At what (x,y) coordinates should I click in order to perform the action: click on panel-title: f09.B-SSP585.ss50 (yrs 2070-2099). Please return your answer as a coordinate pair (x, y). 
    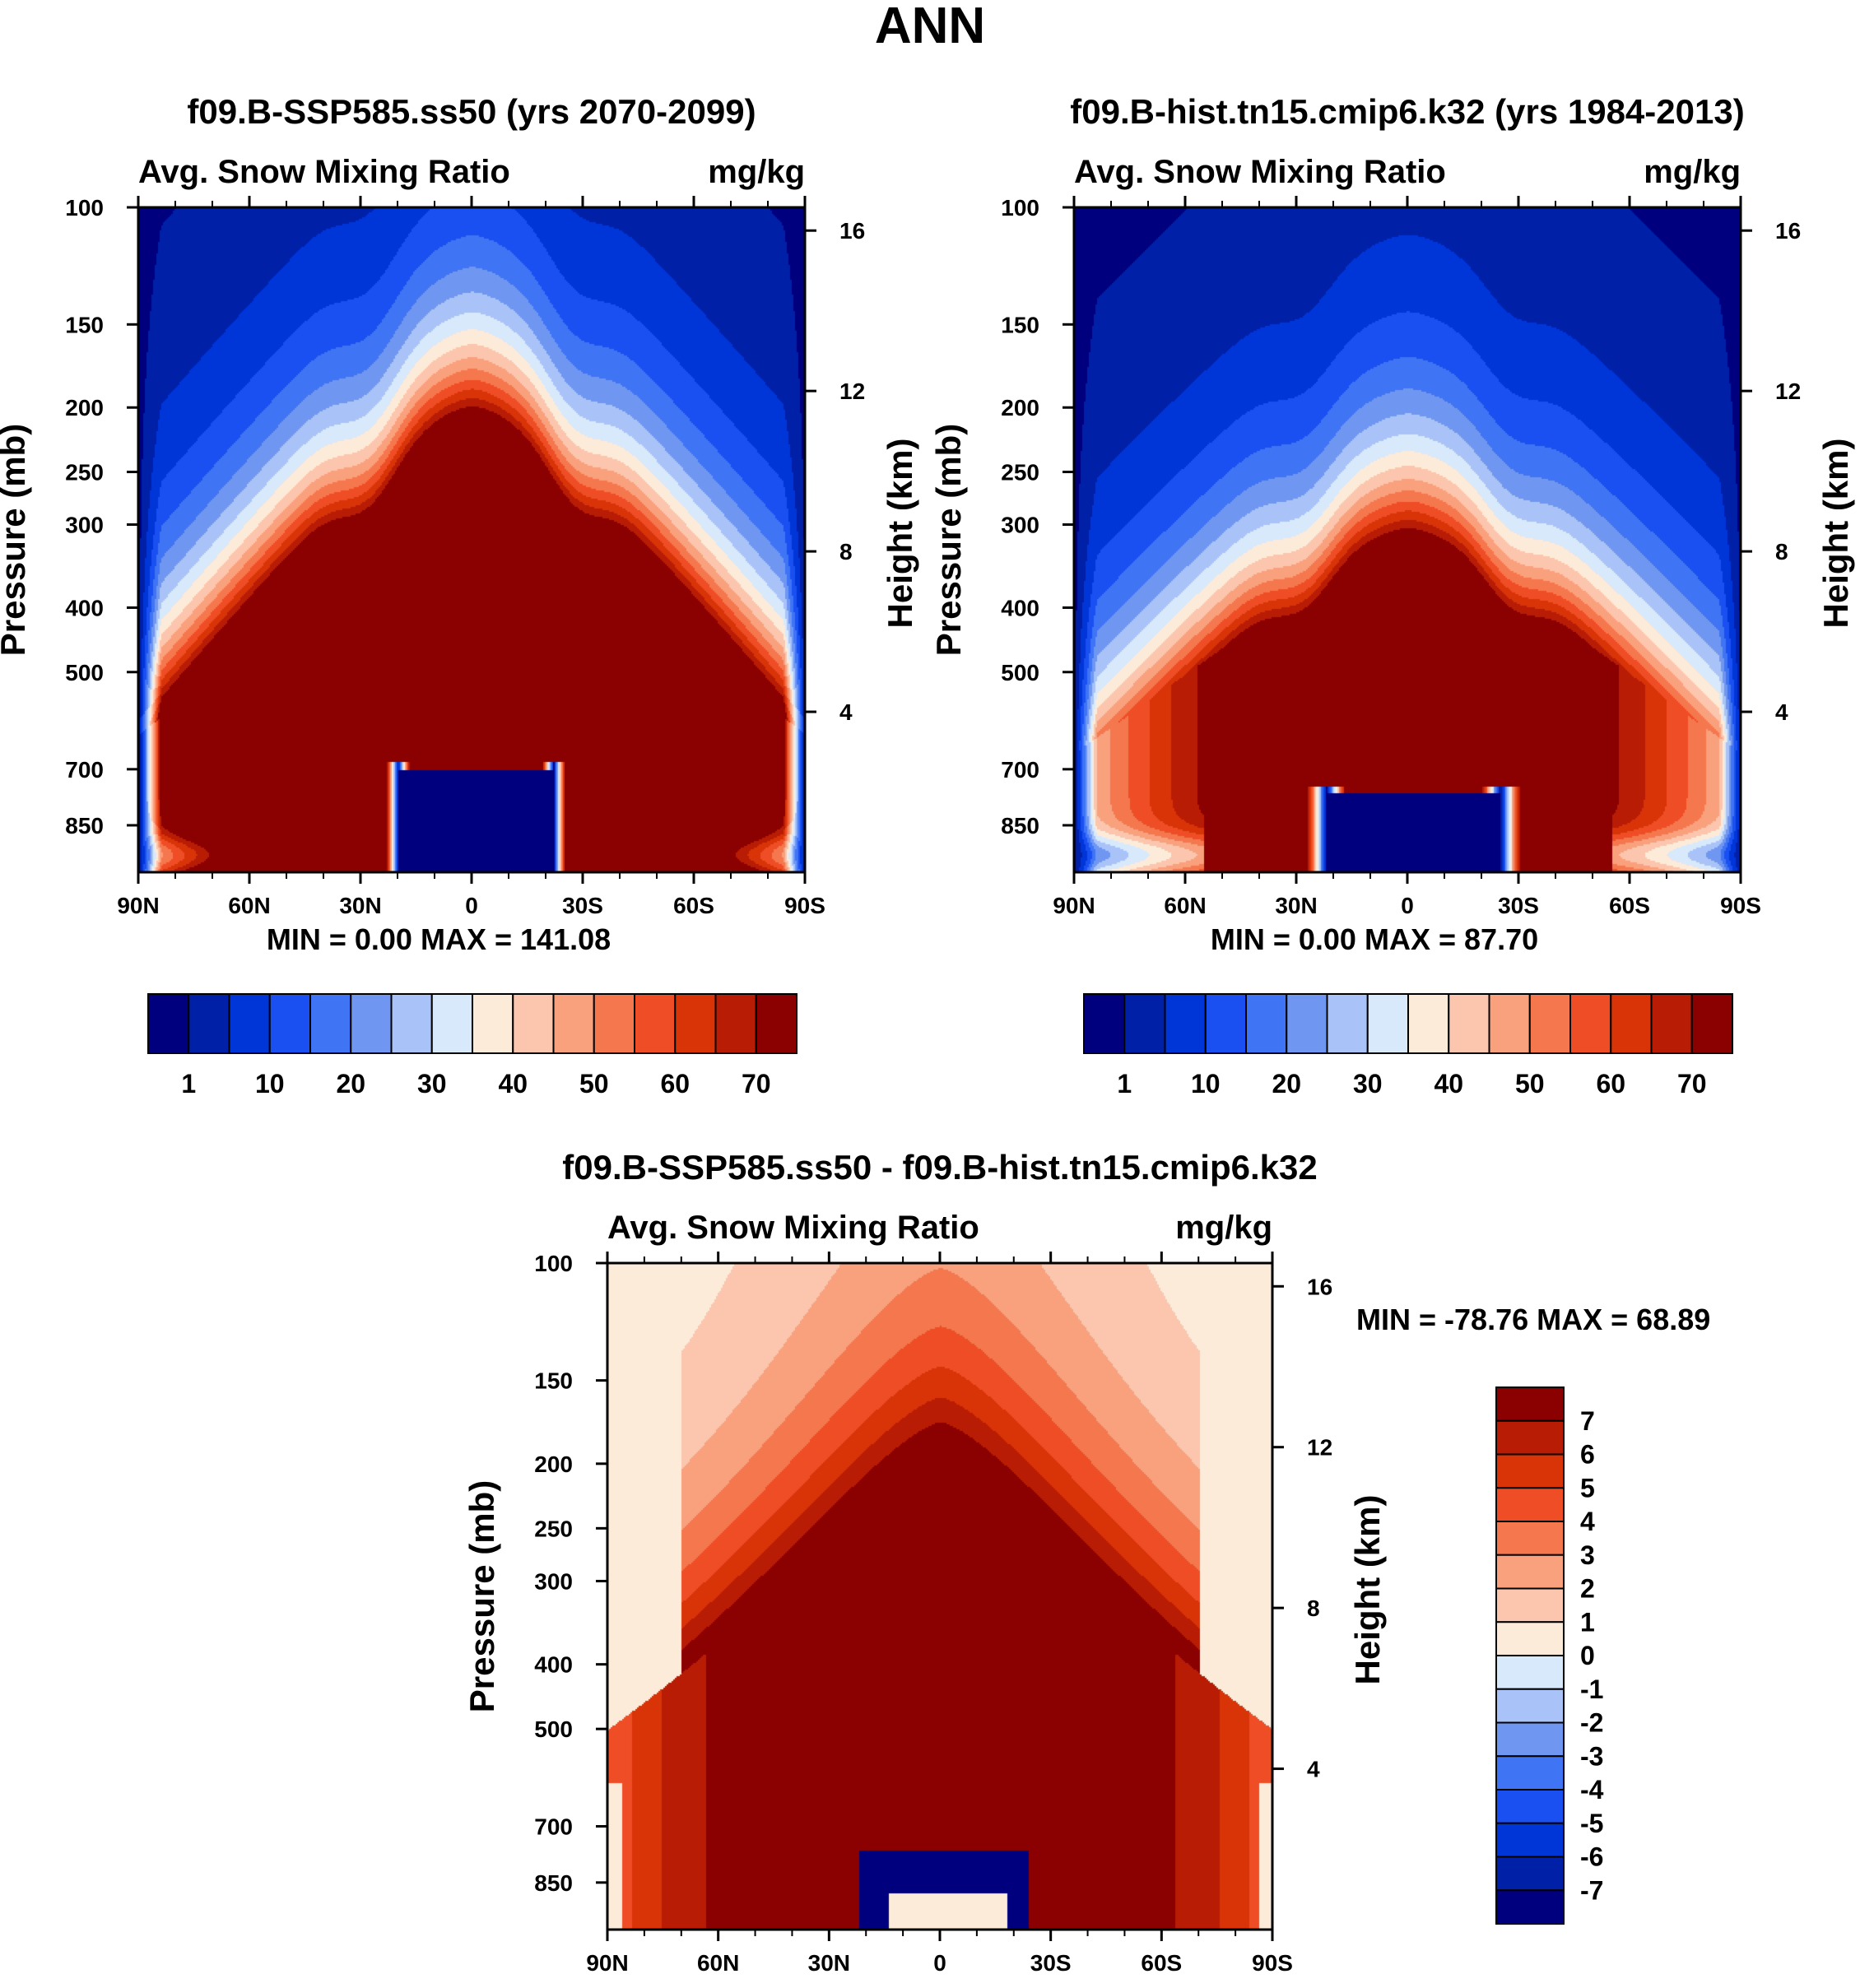
    Looking at the image, I should click on (471, 111).